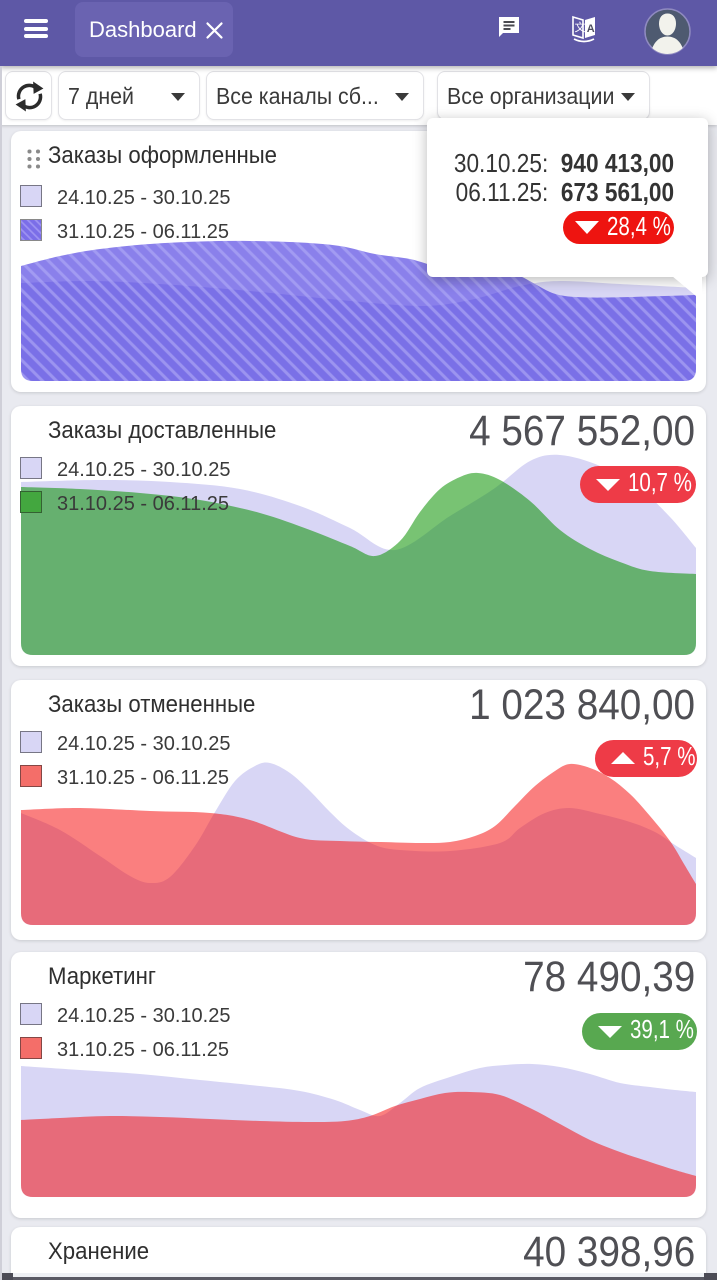 This screenshot has height=1280, width=717. Describe the element at coordinates (591, 29) in the screenshot. I see `svg-text: A` at that location.